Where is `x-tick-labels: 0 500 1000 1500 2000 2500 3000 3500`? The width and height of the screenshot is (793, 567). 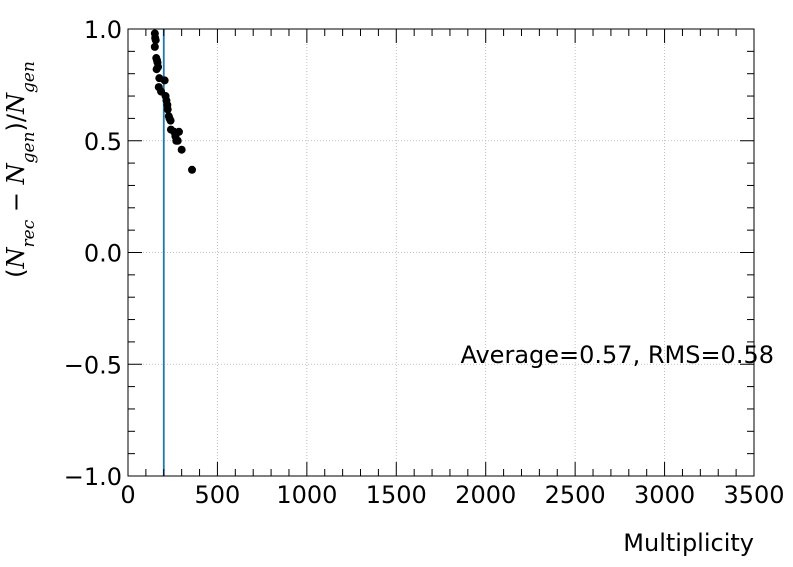 x-tick-labels: 0 500 1000 1500 2000 2500 3000 3500 is located at coordinates (452, 495).